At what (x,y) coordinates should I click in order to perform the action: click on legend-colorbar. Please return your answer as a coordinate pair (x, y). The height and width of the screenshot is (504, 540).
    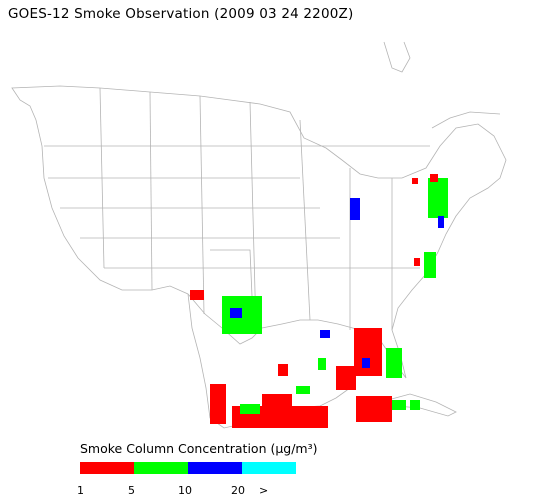
    Looking at the image, I should click on (188, 468).